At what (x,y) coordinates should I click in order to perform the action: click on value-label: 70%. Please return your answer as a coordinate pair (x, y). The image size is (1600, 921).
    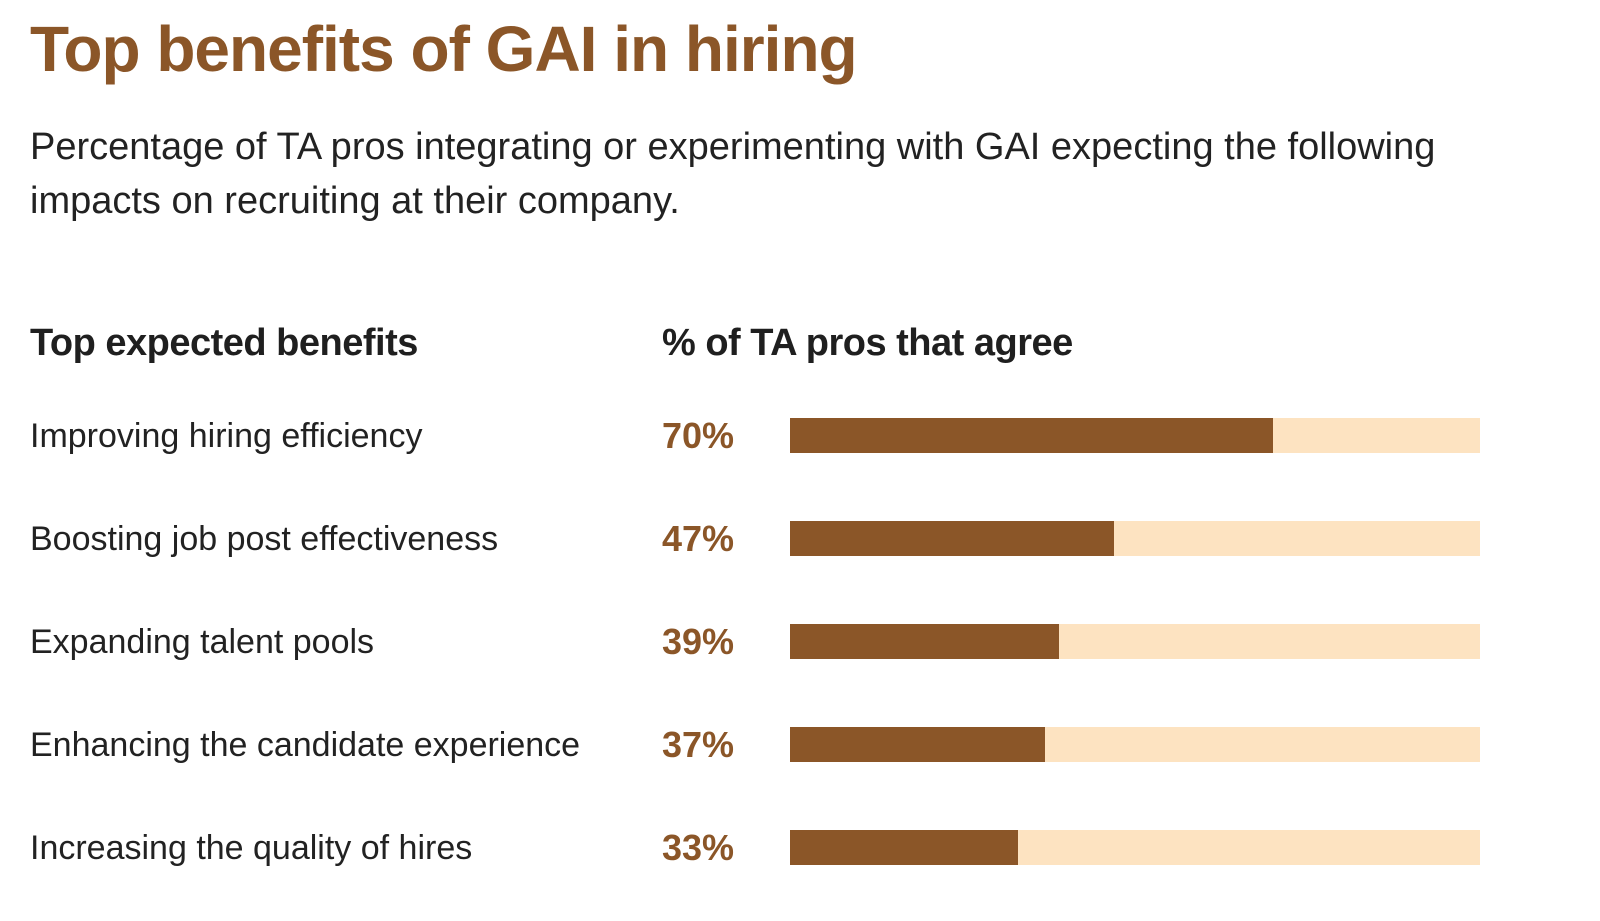
    Looking at the image, I should click on (698, 435).